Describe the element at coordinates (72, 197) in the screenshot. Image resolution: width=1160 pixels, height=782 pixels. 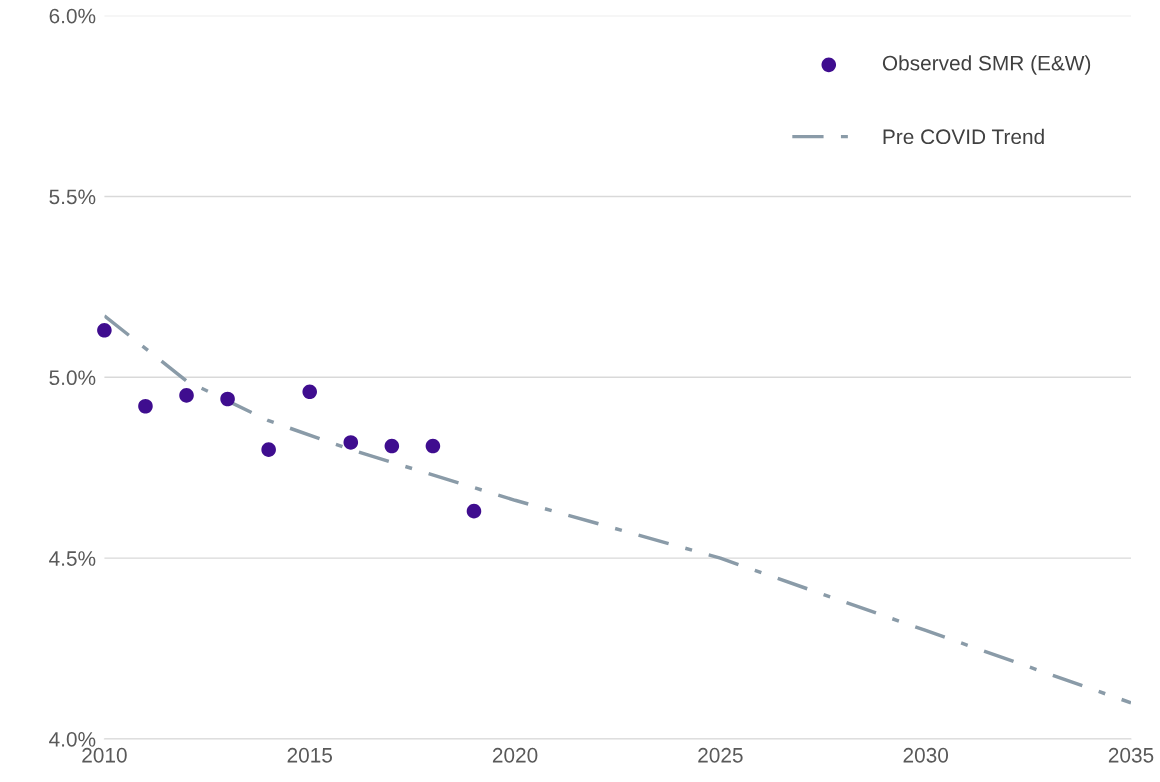
I see `y-tick-label: 5.5%` at that location.